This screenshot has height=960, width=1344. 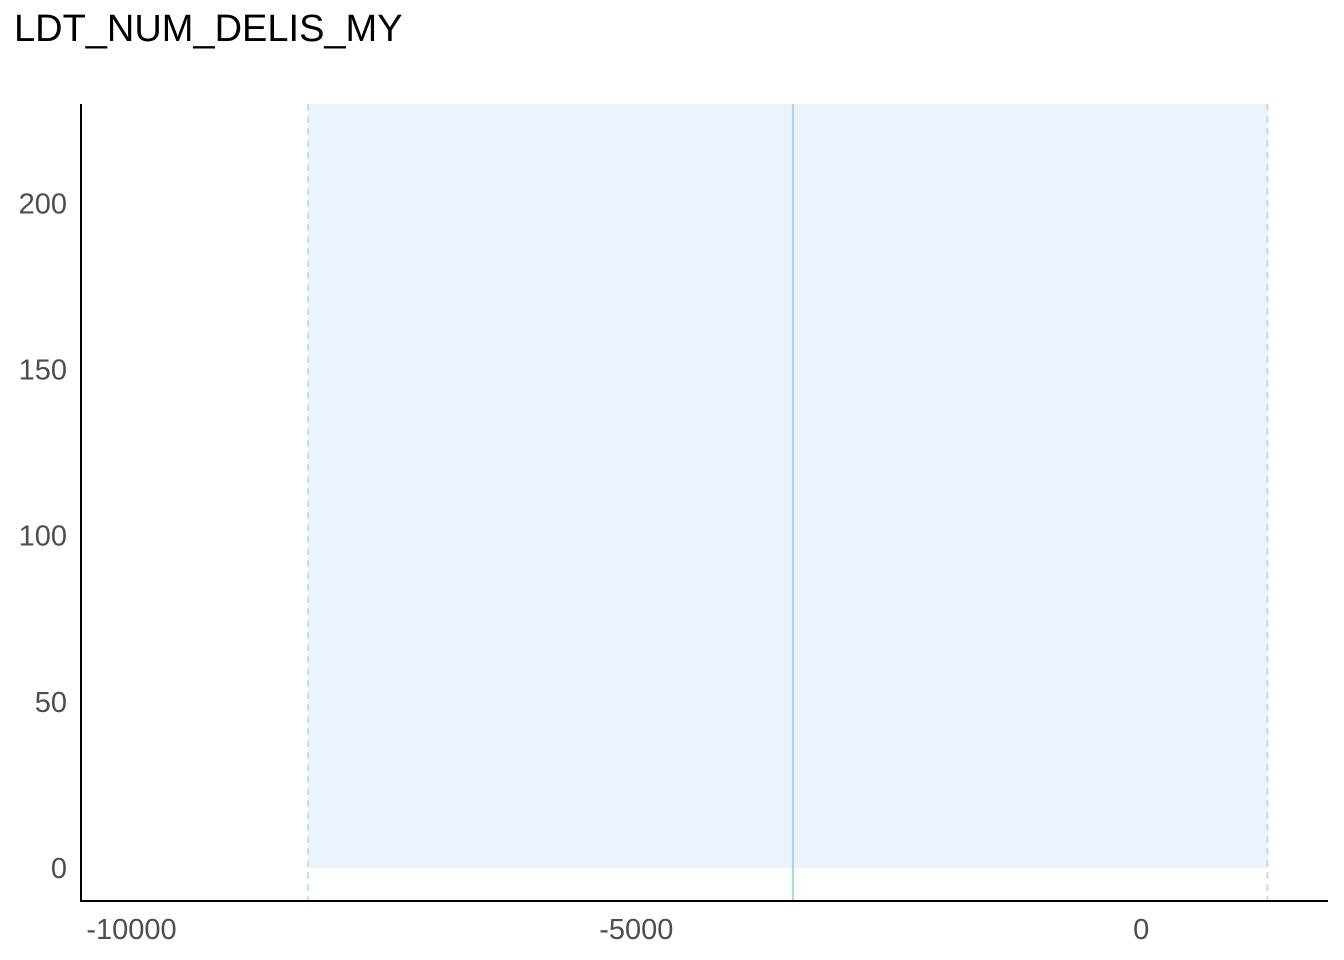 I want to click on y-tick-label: 100, so click(x=43, y=537).